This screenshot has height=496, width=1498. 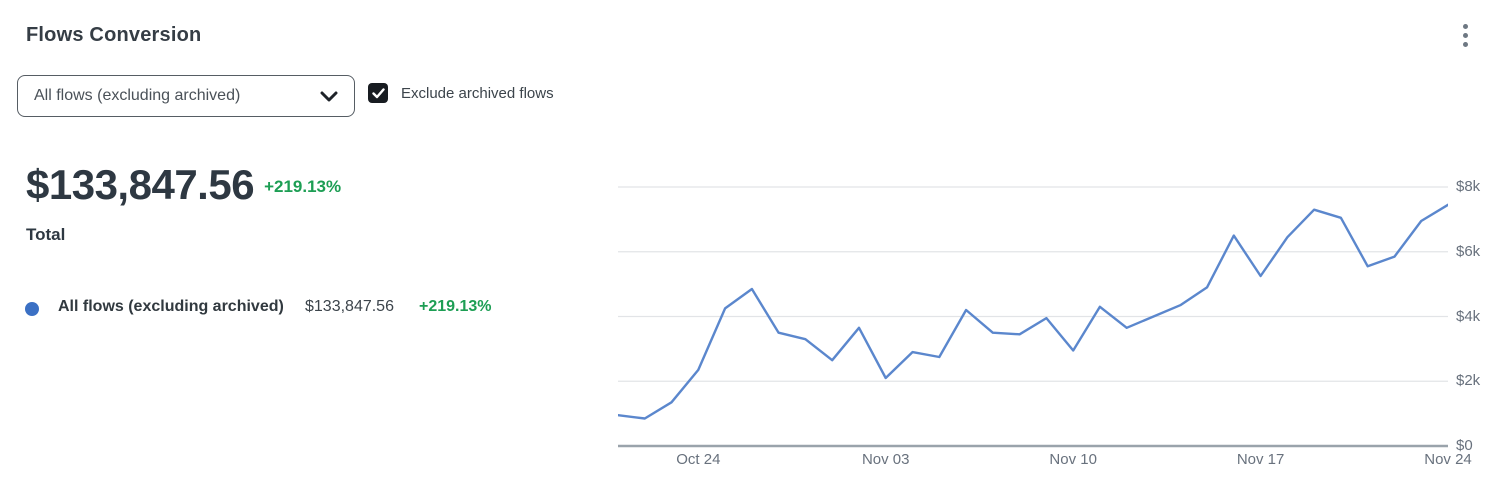 I want to click on x-axis-label: Nov 03, so click(x=885, y=459).